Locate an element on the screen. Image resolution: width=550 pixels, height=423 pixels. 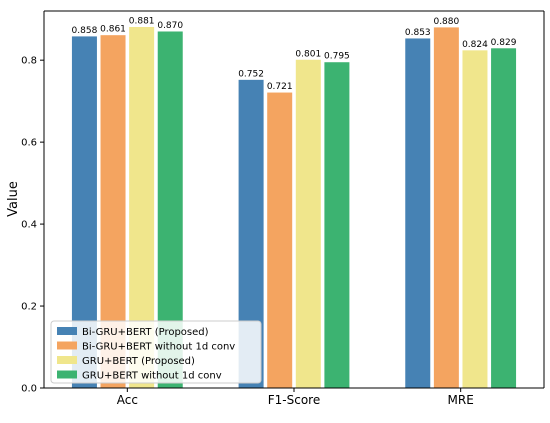
x-tick-label: Acc is located at coordinates (127, 400).